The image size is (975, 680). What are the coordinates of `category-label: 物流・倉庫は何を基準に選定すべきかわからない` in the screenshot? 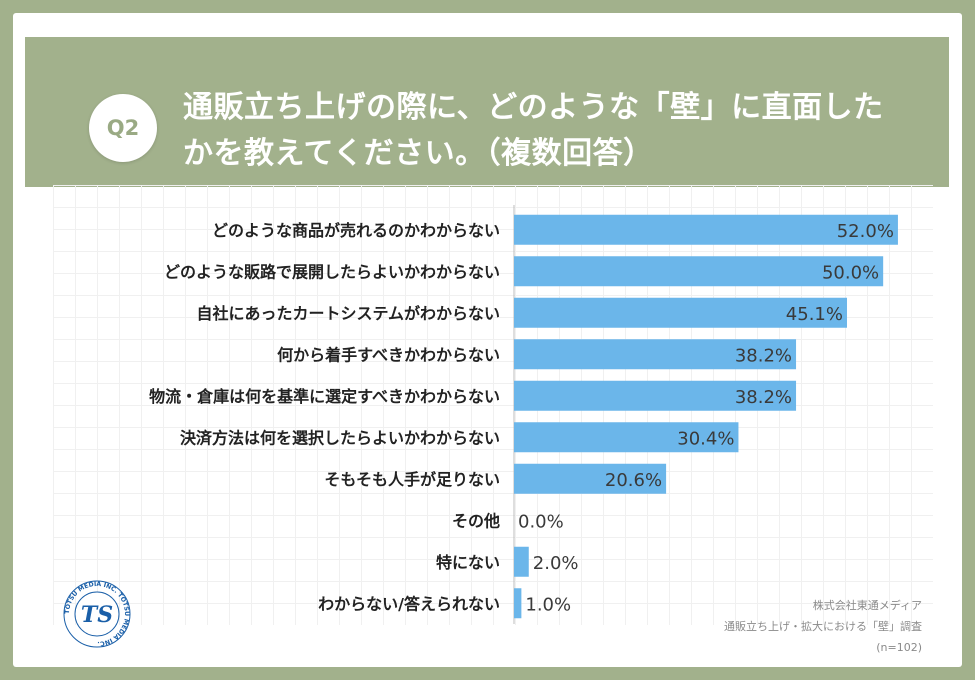 It's located at (324, 396).